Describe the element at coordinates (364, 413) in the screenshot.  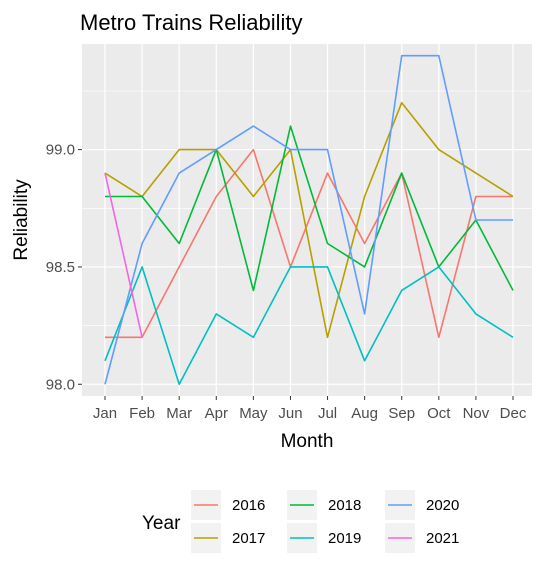
I see `x-tick-label: Aug` at that location.